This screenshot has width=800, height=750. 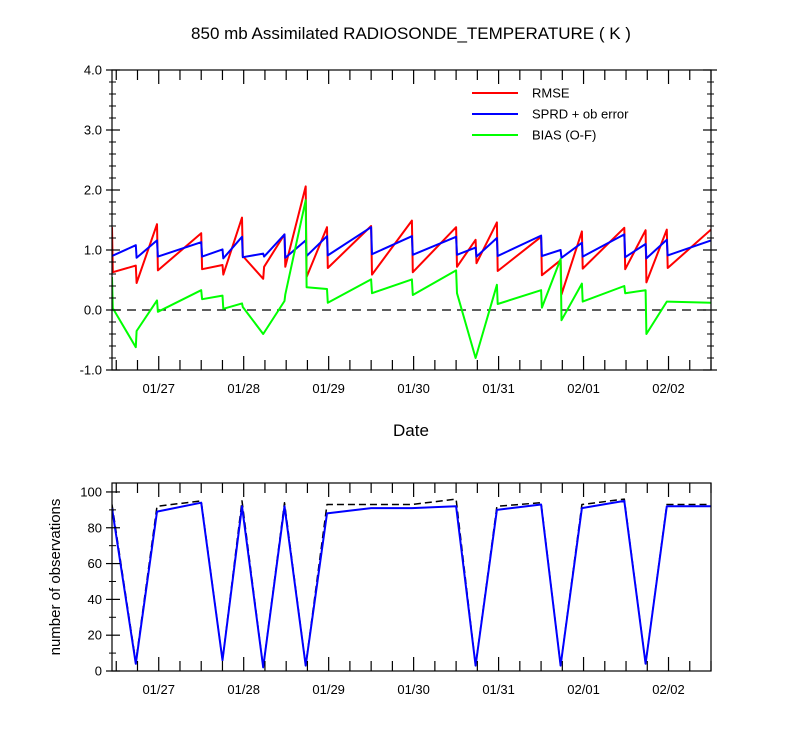 What do you see at coordinates (564, 135) in the screenshot?
I see `legend-label: BIAS (O-F)` at bounding box center [564, 135].